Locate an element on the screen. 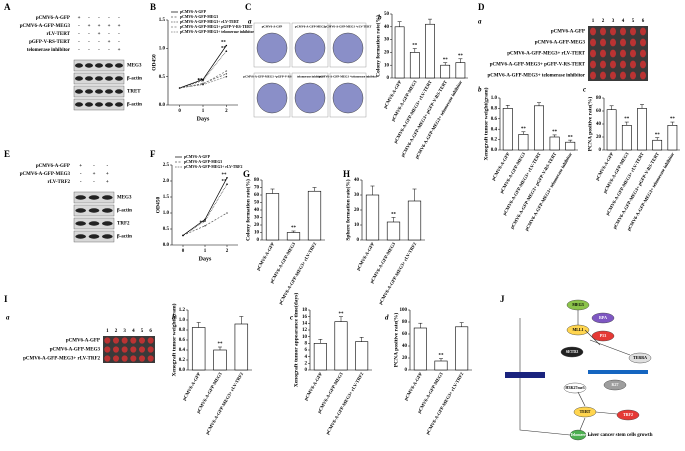 Image resolution: width=685 pixels, height=451 pixels. x-axis-label: Days is located at coordinates (203, 119).